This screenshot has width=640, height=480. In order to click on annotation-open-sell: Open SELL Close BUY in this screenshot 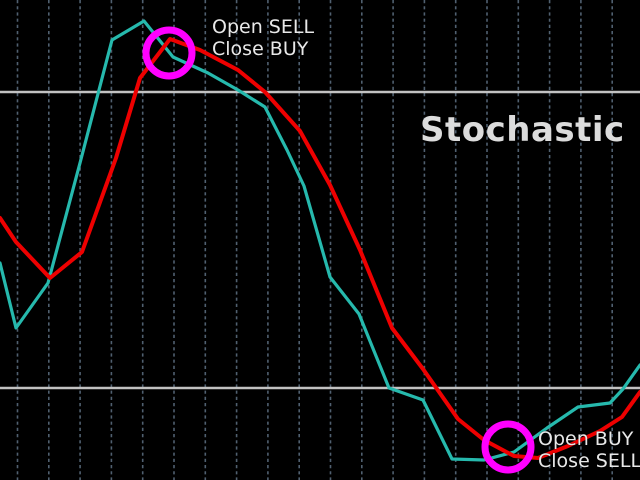, I will do `click(263, 38)`.